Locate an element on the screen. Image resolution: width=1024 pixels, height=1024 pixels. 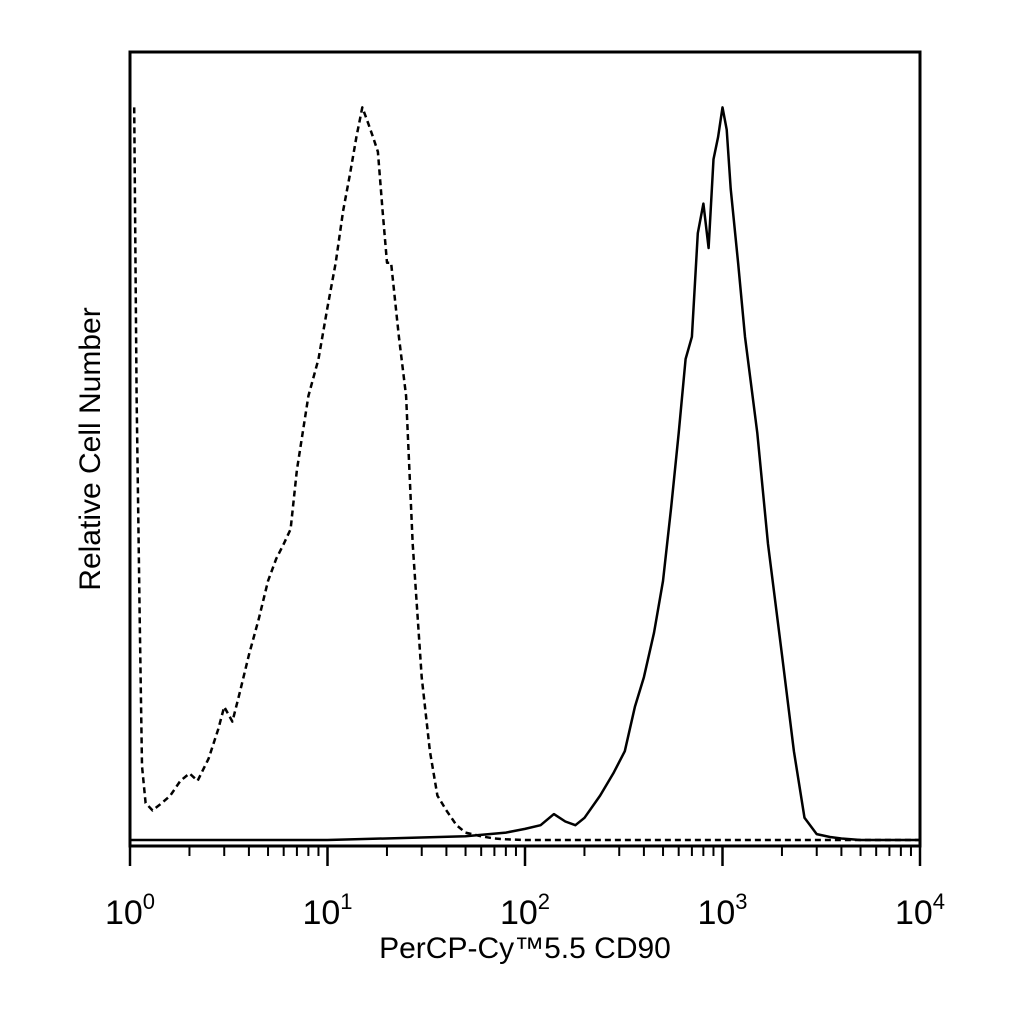
x-tick-label: 10⁴ is located at coordinates (920, 910).